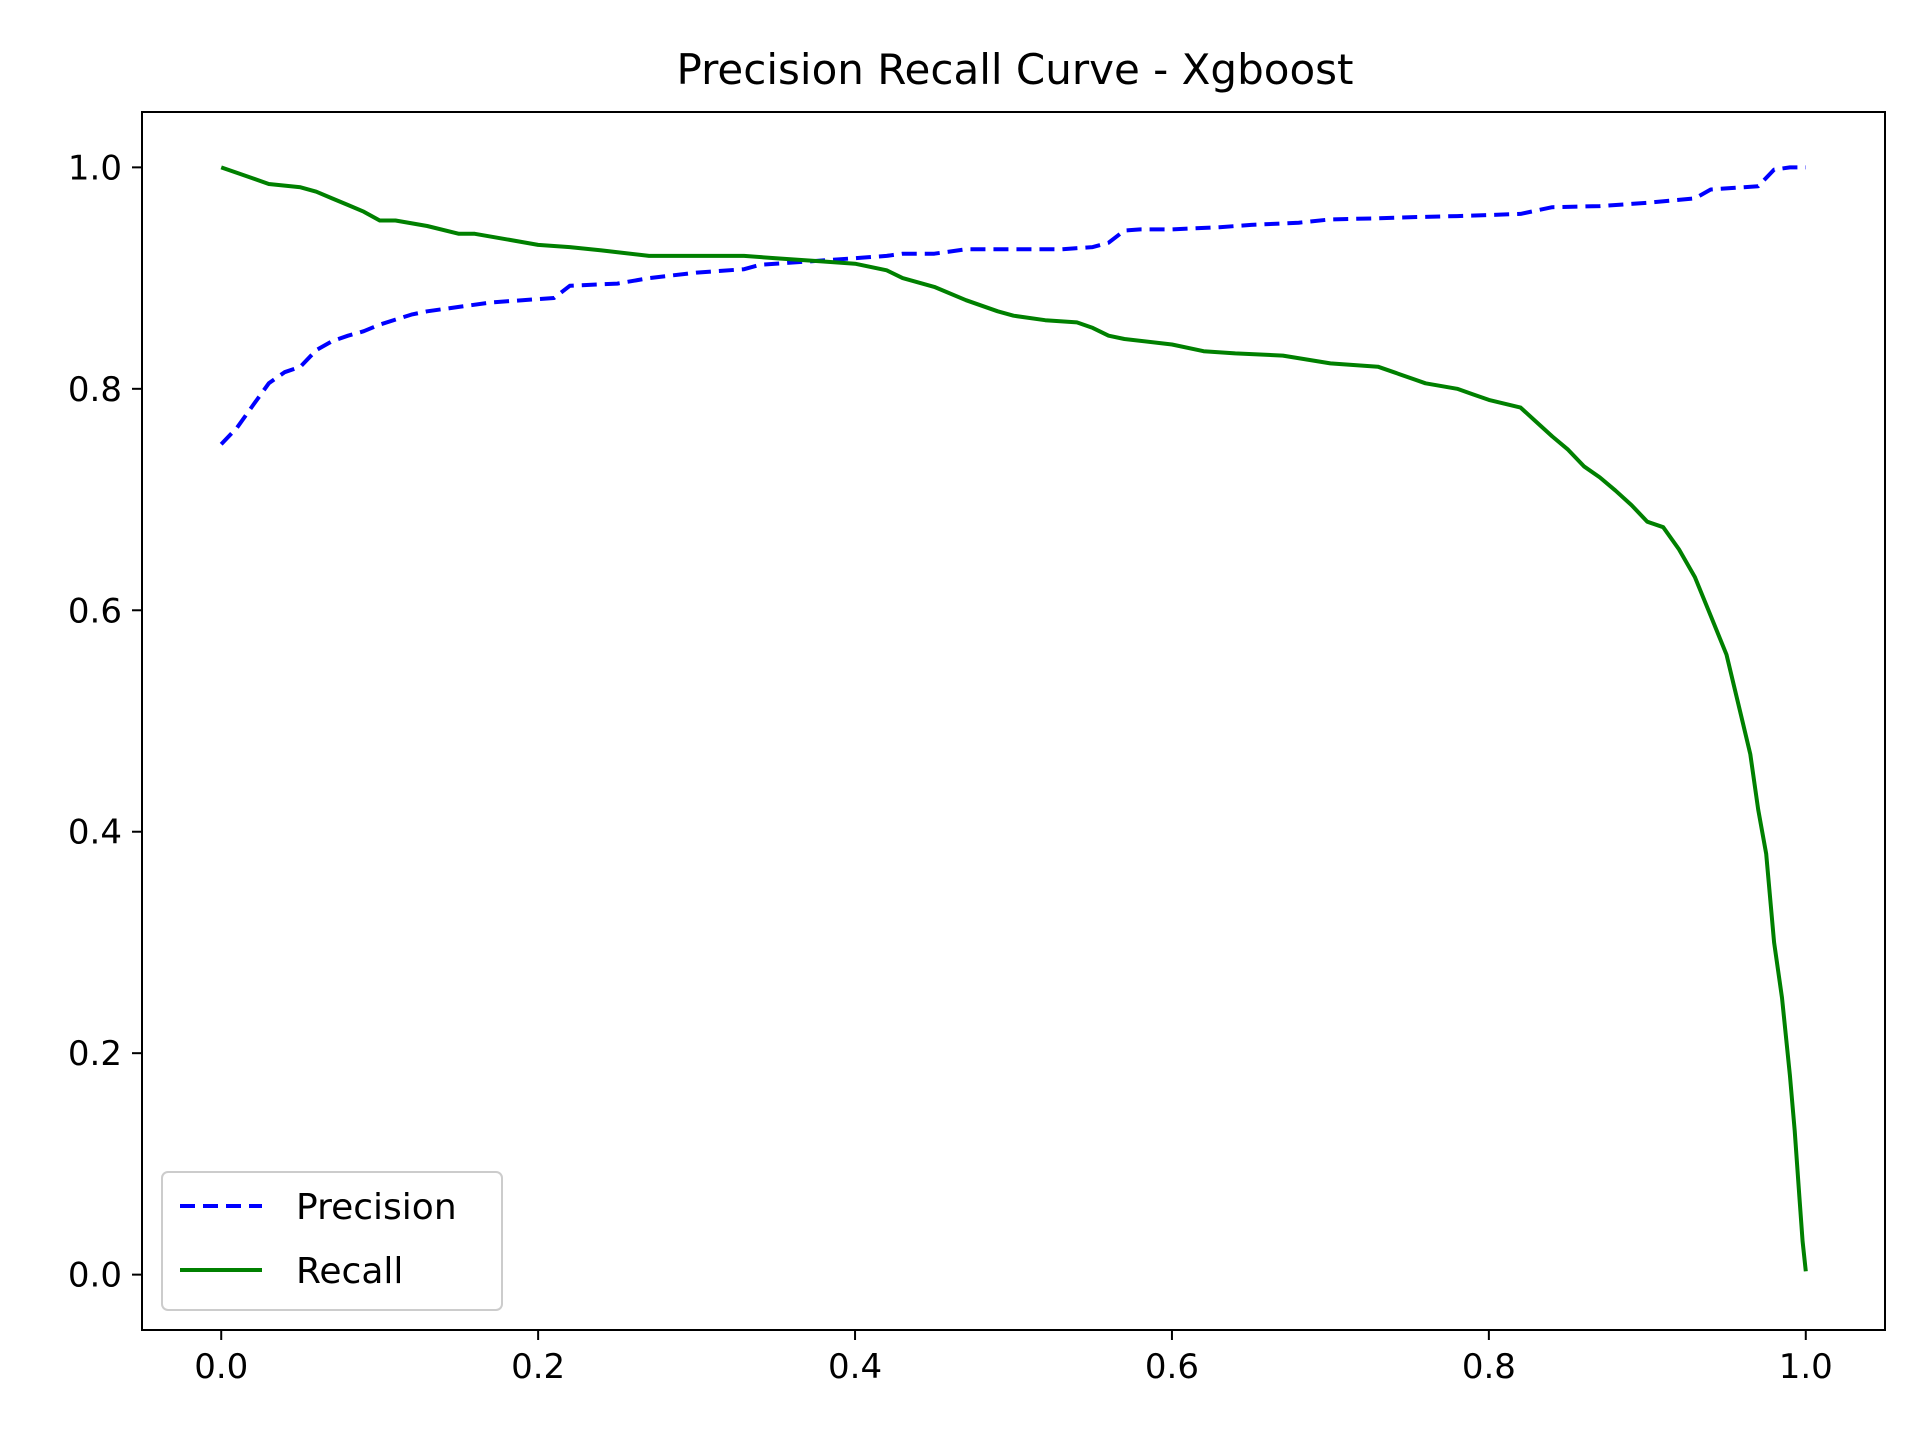 The height and width of the screenshot is (1444, 1920). Describe the element at coordinates (95, 1276) in the screenshot. I see `y-tick-label: 0.0` at that location.